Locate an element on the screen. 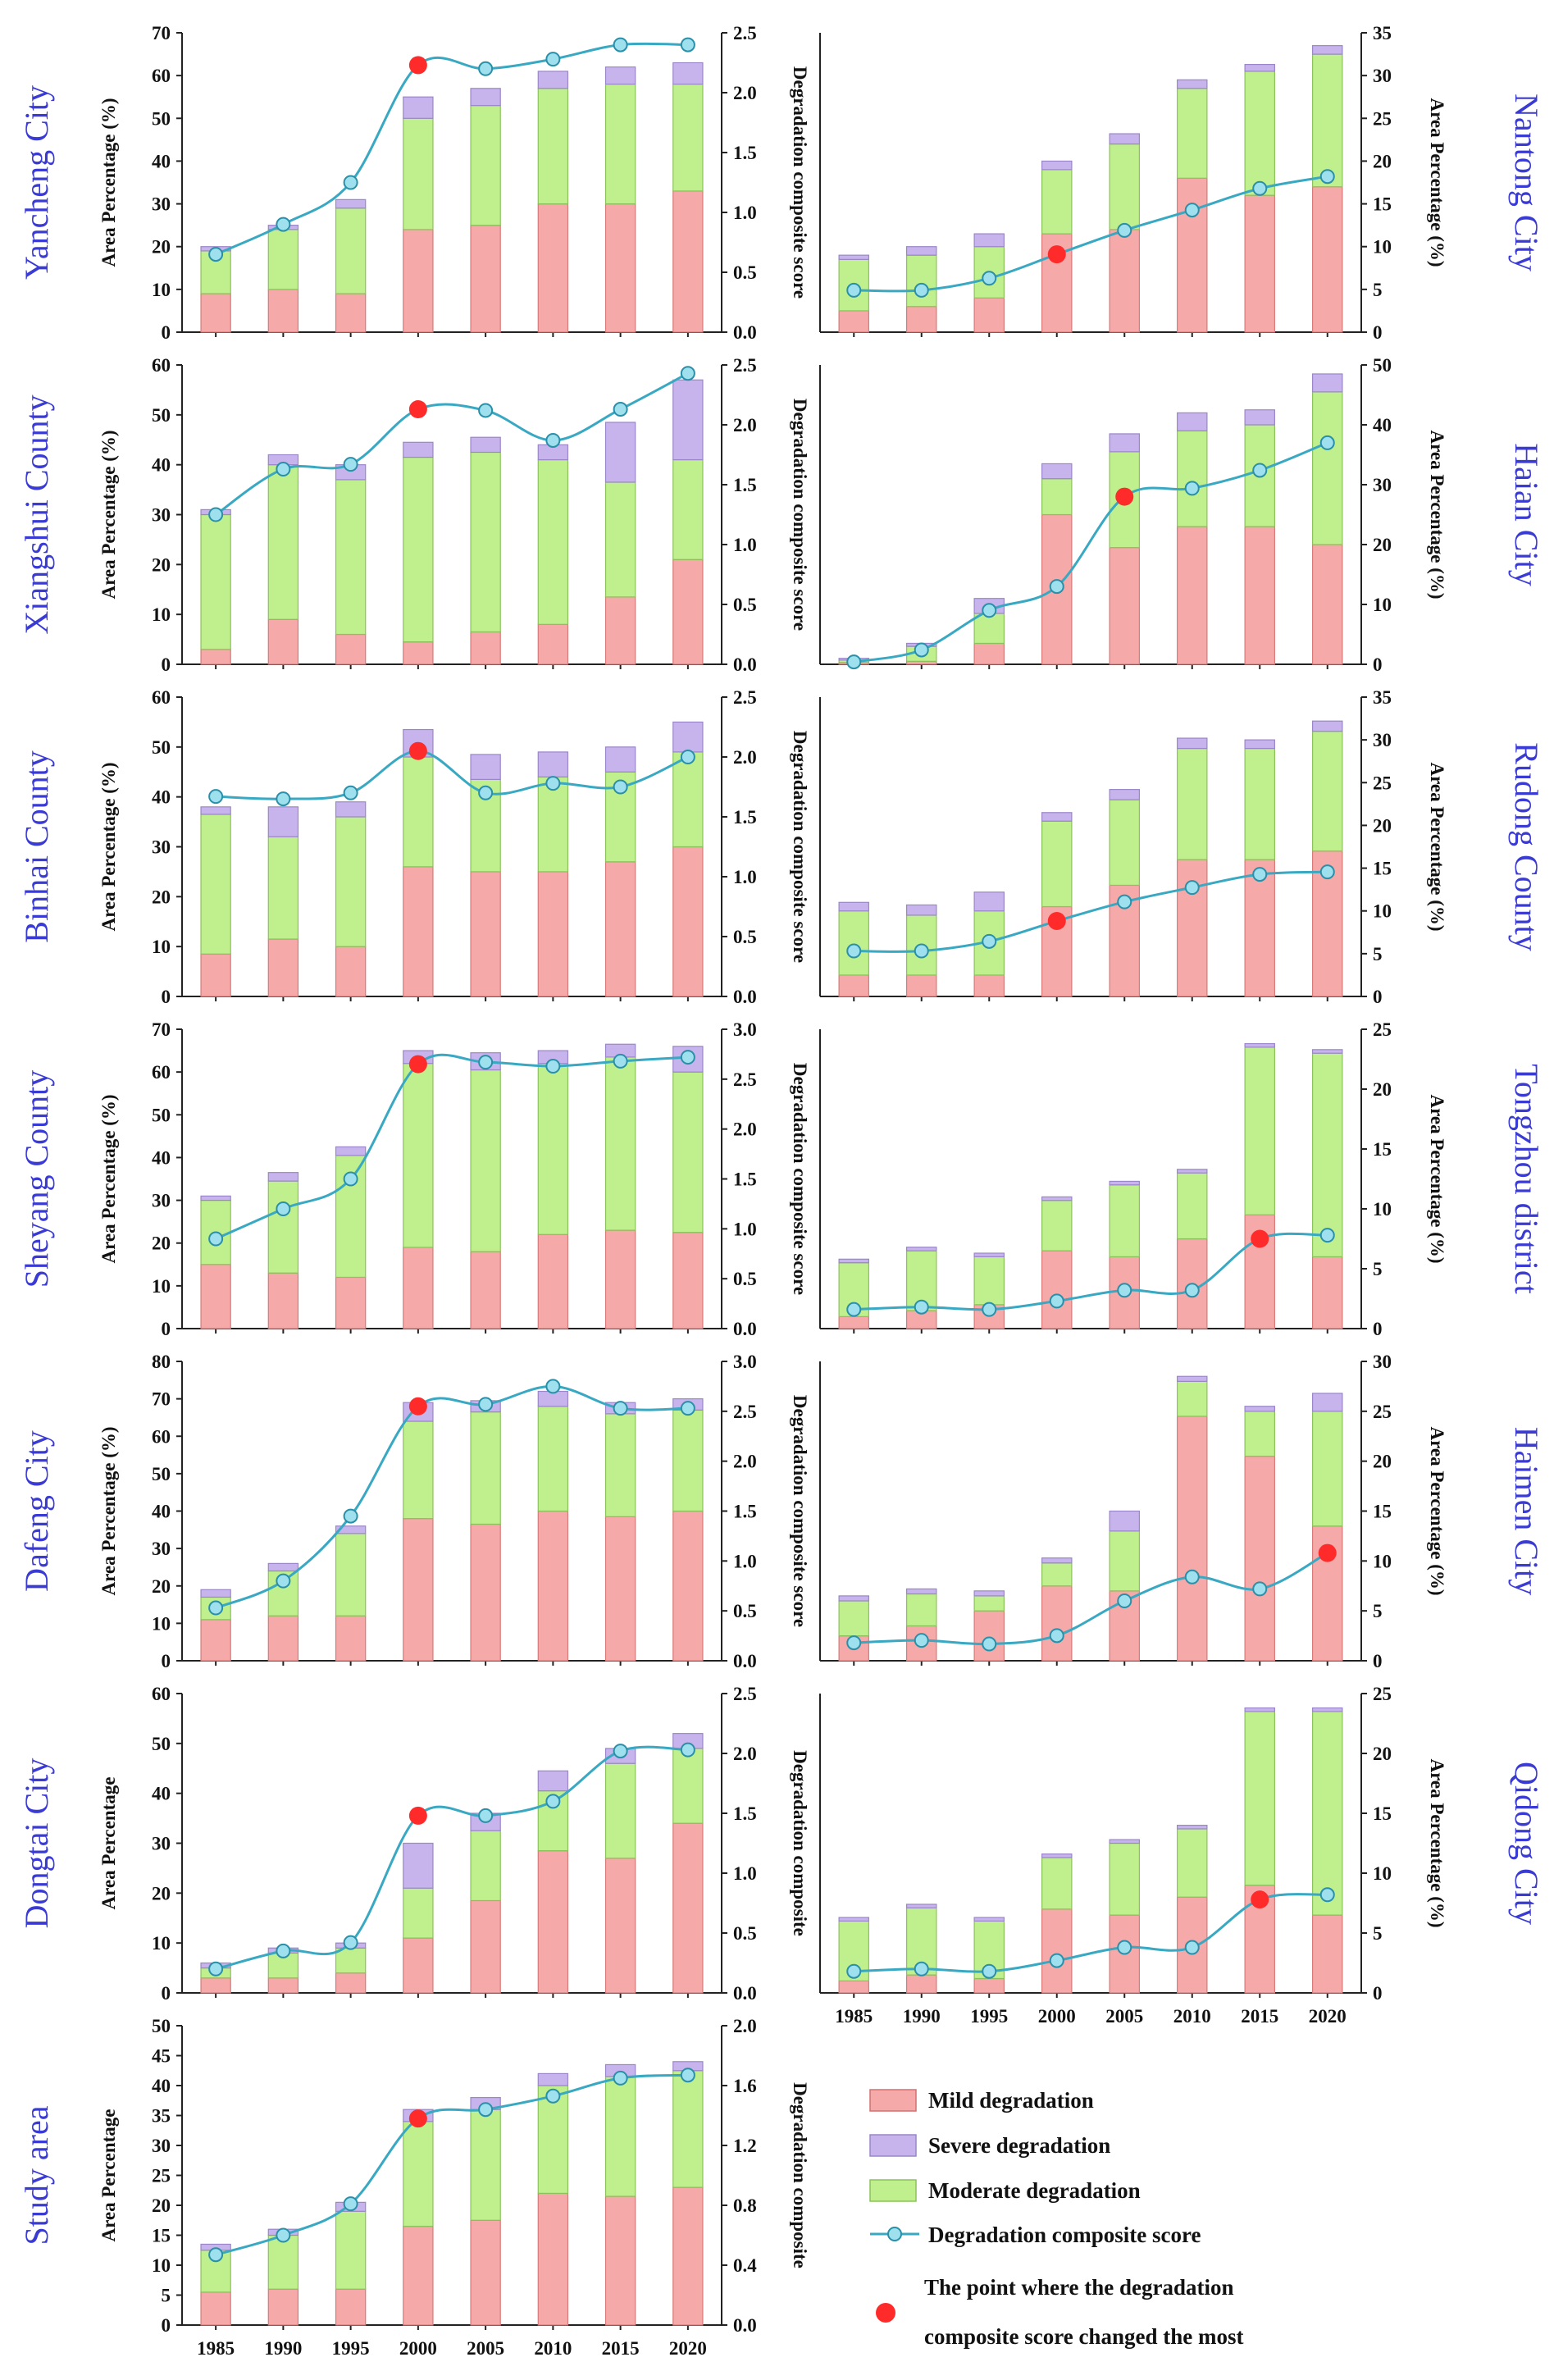 This screenshot has width=1563, height=2380. x-tick-label: 2010 is located at coordinates (553, 2348).